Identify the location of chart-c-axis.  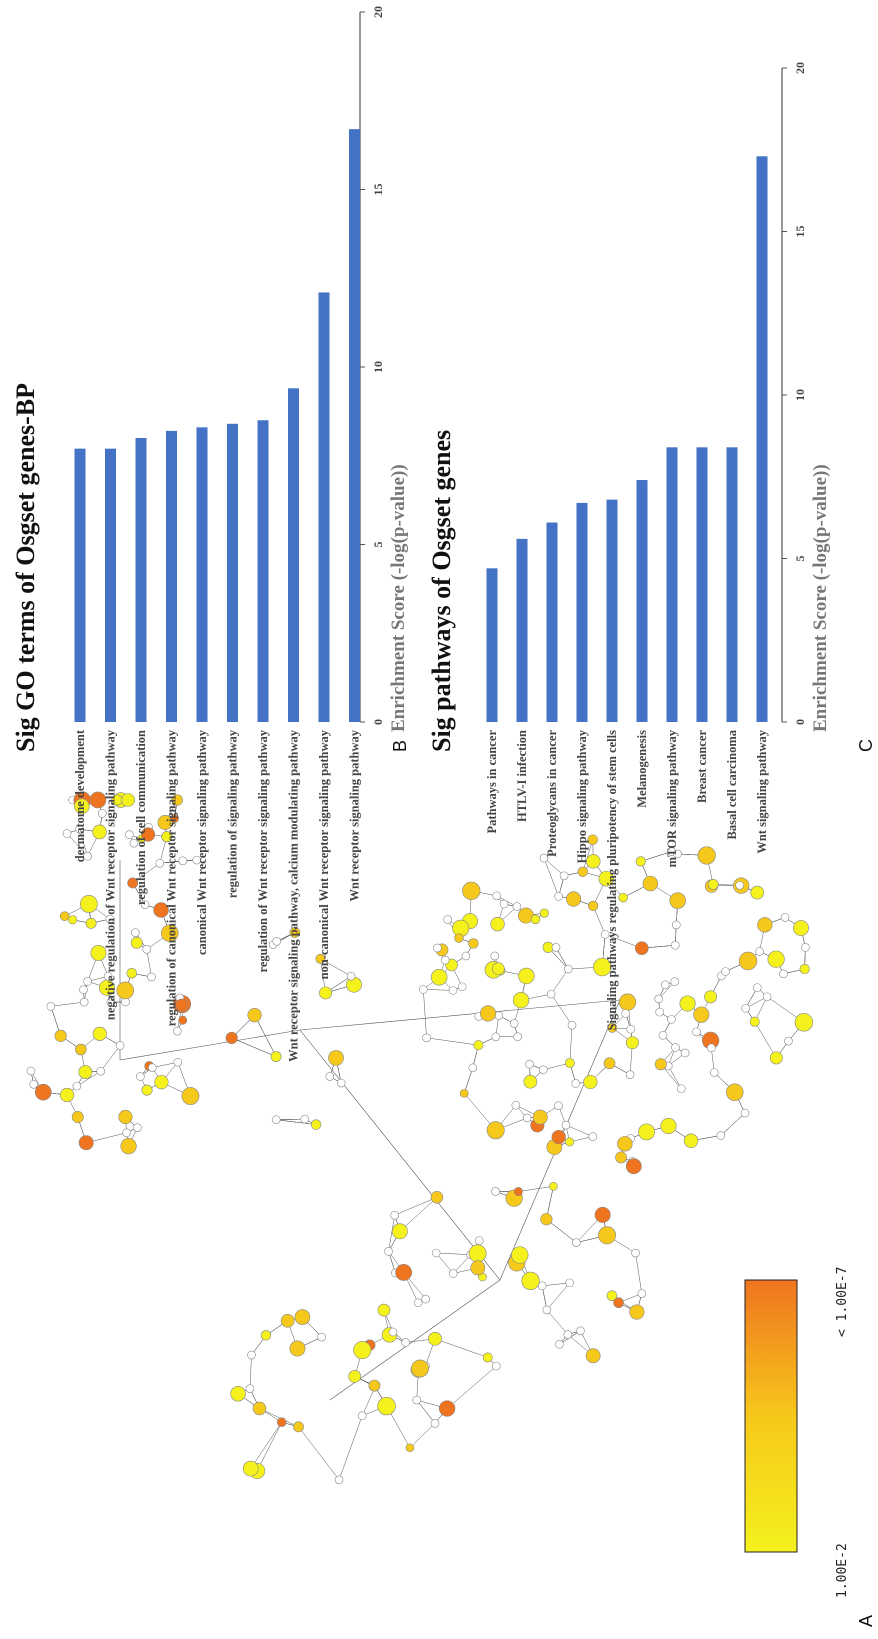
(784, 395).